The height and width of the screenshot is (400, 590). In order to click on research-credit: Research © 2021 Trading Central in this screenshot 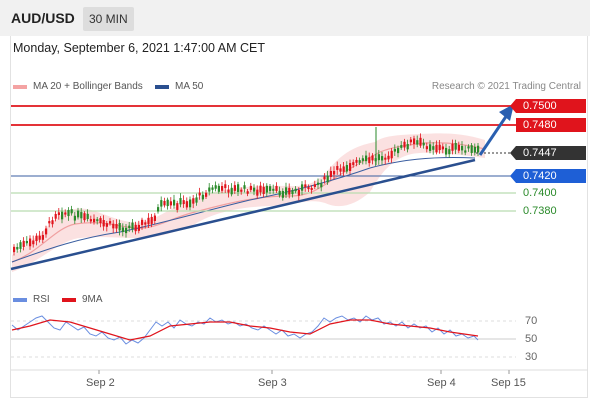, I will do `click(506, 86)`.